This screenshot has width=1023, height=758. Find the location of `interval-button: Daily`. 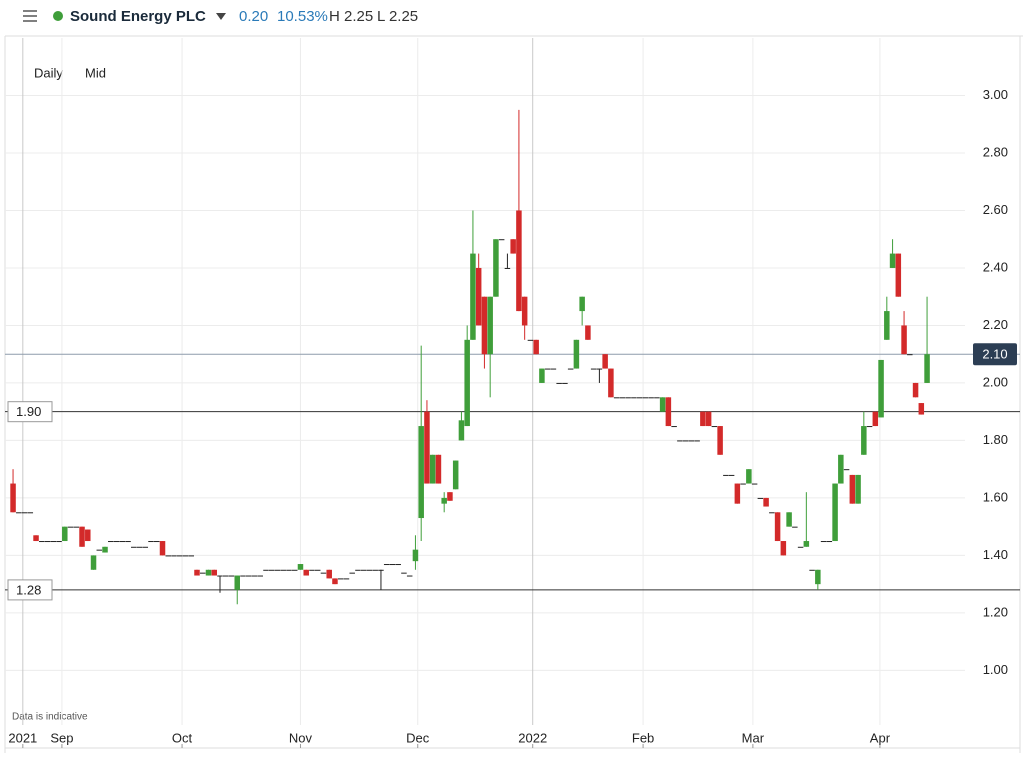

interval-button: Daily is located at coordinates (48, 72).